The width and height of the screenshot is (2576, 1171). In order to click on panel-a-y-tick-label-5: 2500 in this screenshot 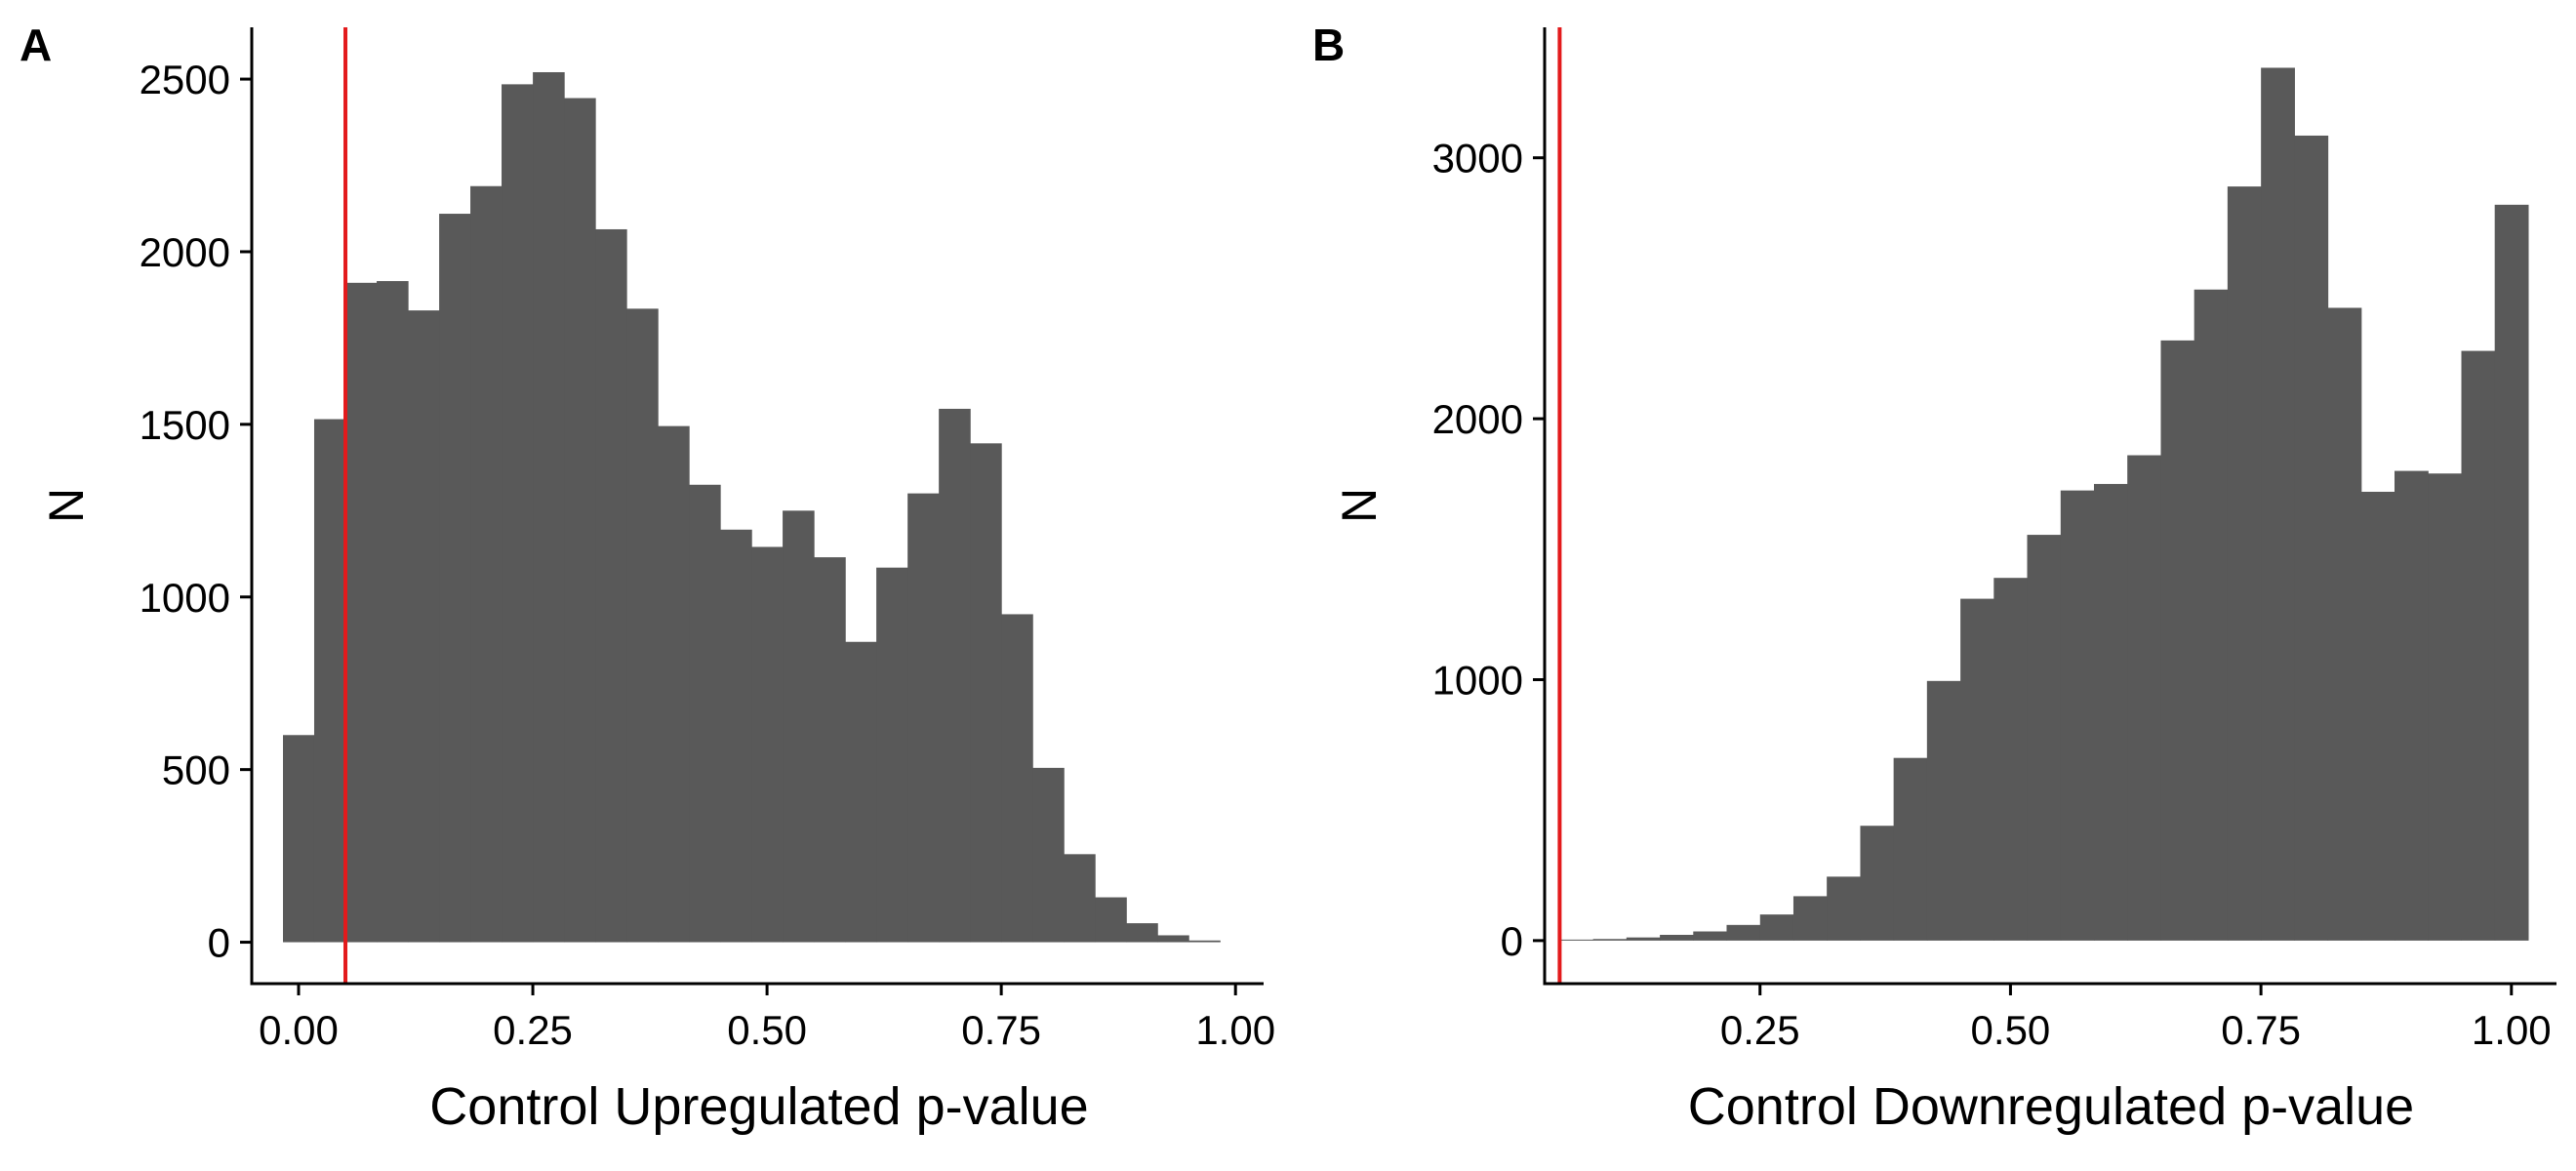, I will do `click(185, 79)`.